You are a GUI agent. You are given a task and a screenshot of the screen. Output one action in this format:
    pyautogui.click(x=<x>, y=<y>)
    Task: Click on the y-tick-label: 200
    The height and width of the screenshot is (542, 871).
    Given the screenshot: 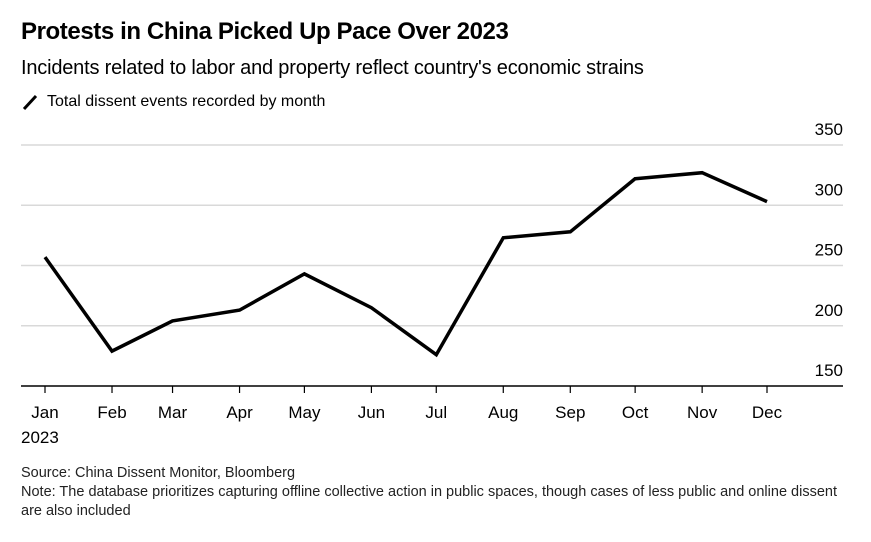 What is the action you would take?
    pyautogui.click(x=829, y=310)
    